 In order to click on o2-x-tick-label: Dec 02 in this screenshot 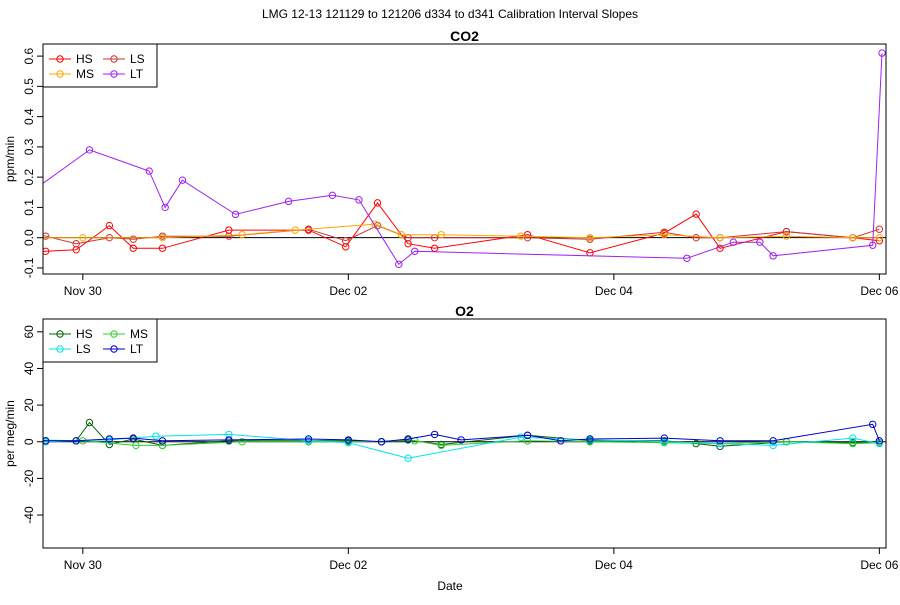, I will do `click(348, 565)`.